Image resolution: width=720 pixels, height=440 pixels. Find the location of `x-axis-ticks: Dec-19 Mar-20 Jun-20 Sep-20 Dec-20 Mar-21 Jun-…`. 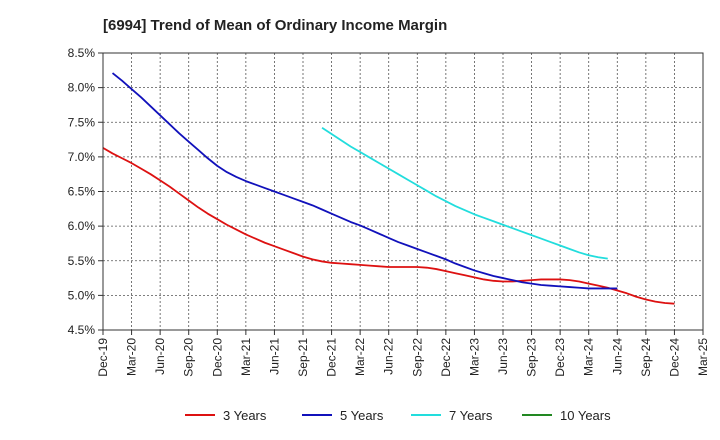

x-axis-ticks: Dec-19 Mar-20 Jun-20 Sep-20 Dec-20 Mar-21 Jun-… is located at coordinates (403, 353).